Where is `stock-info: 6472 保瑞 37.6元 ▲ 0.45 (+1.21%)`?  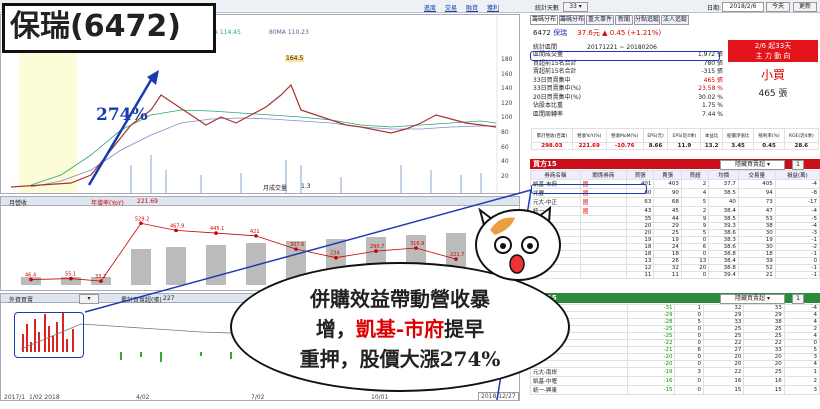
stock-info: 6472 保瑞 37.6元 ▲ 0.45 (+1.21%) is located at coordinates (597, 33).